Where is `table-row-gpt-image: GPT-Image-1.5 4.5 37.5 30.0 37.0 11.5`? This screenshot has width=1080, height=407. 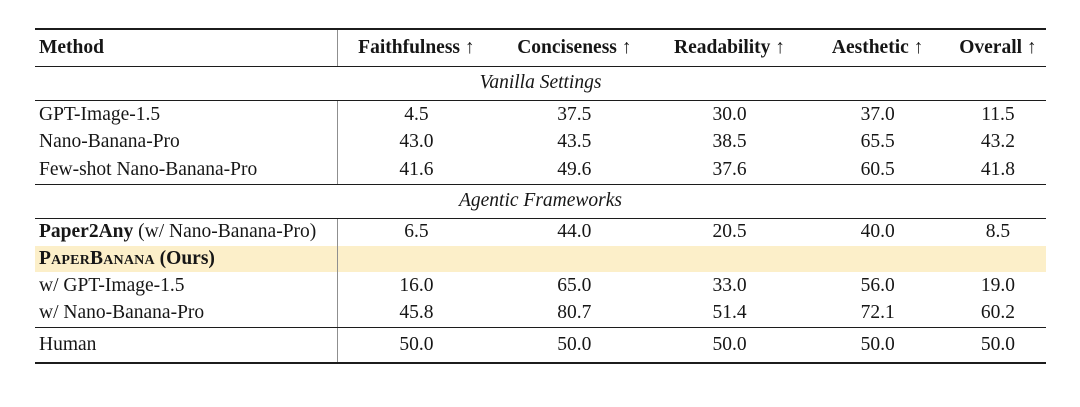 table-row-gpt-image: GPT-Image-1.5 4.5 37.5 30.0 37.0 11.5 is located at coordinates (540, 114).